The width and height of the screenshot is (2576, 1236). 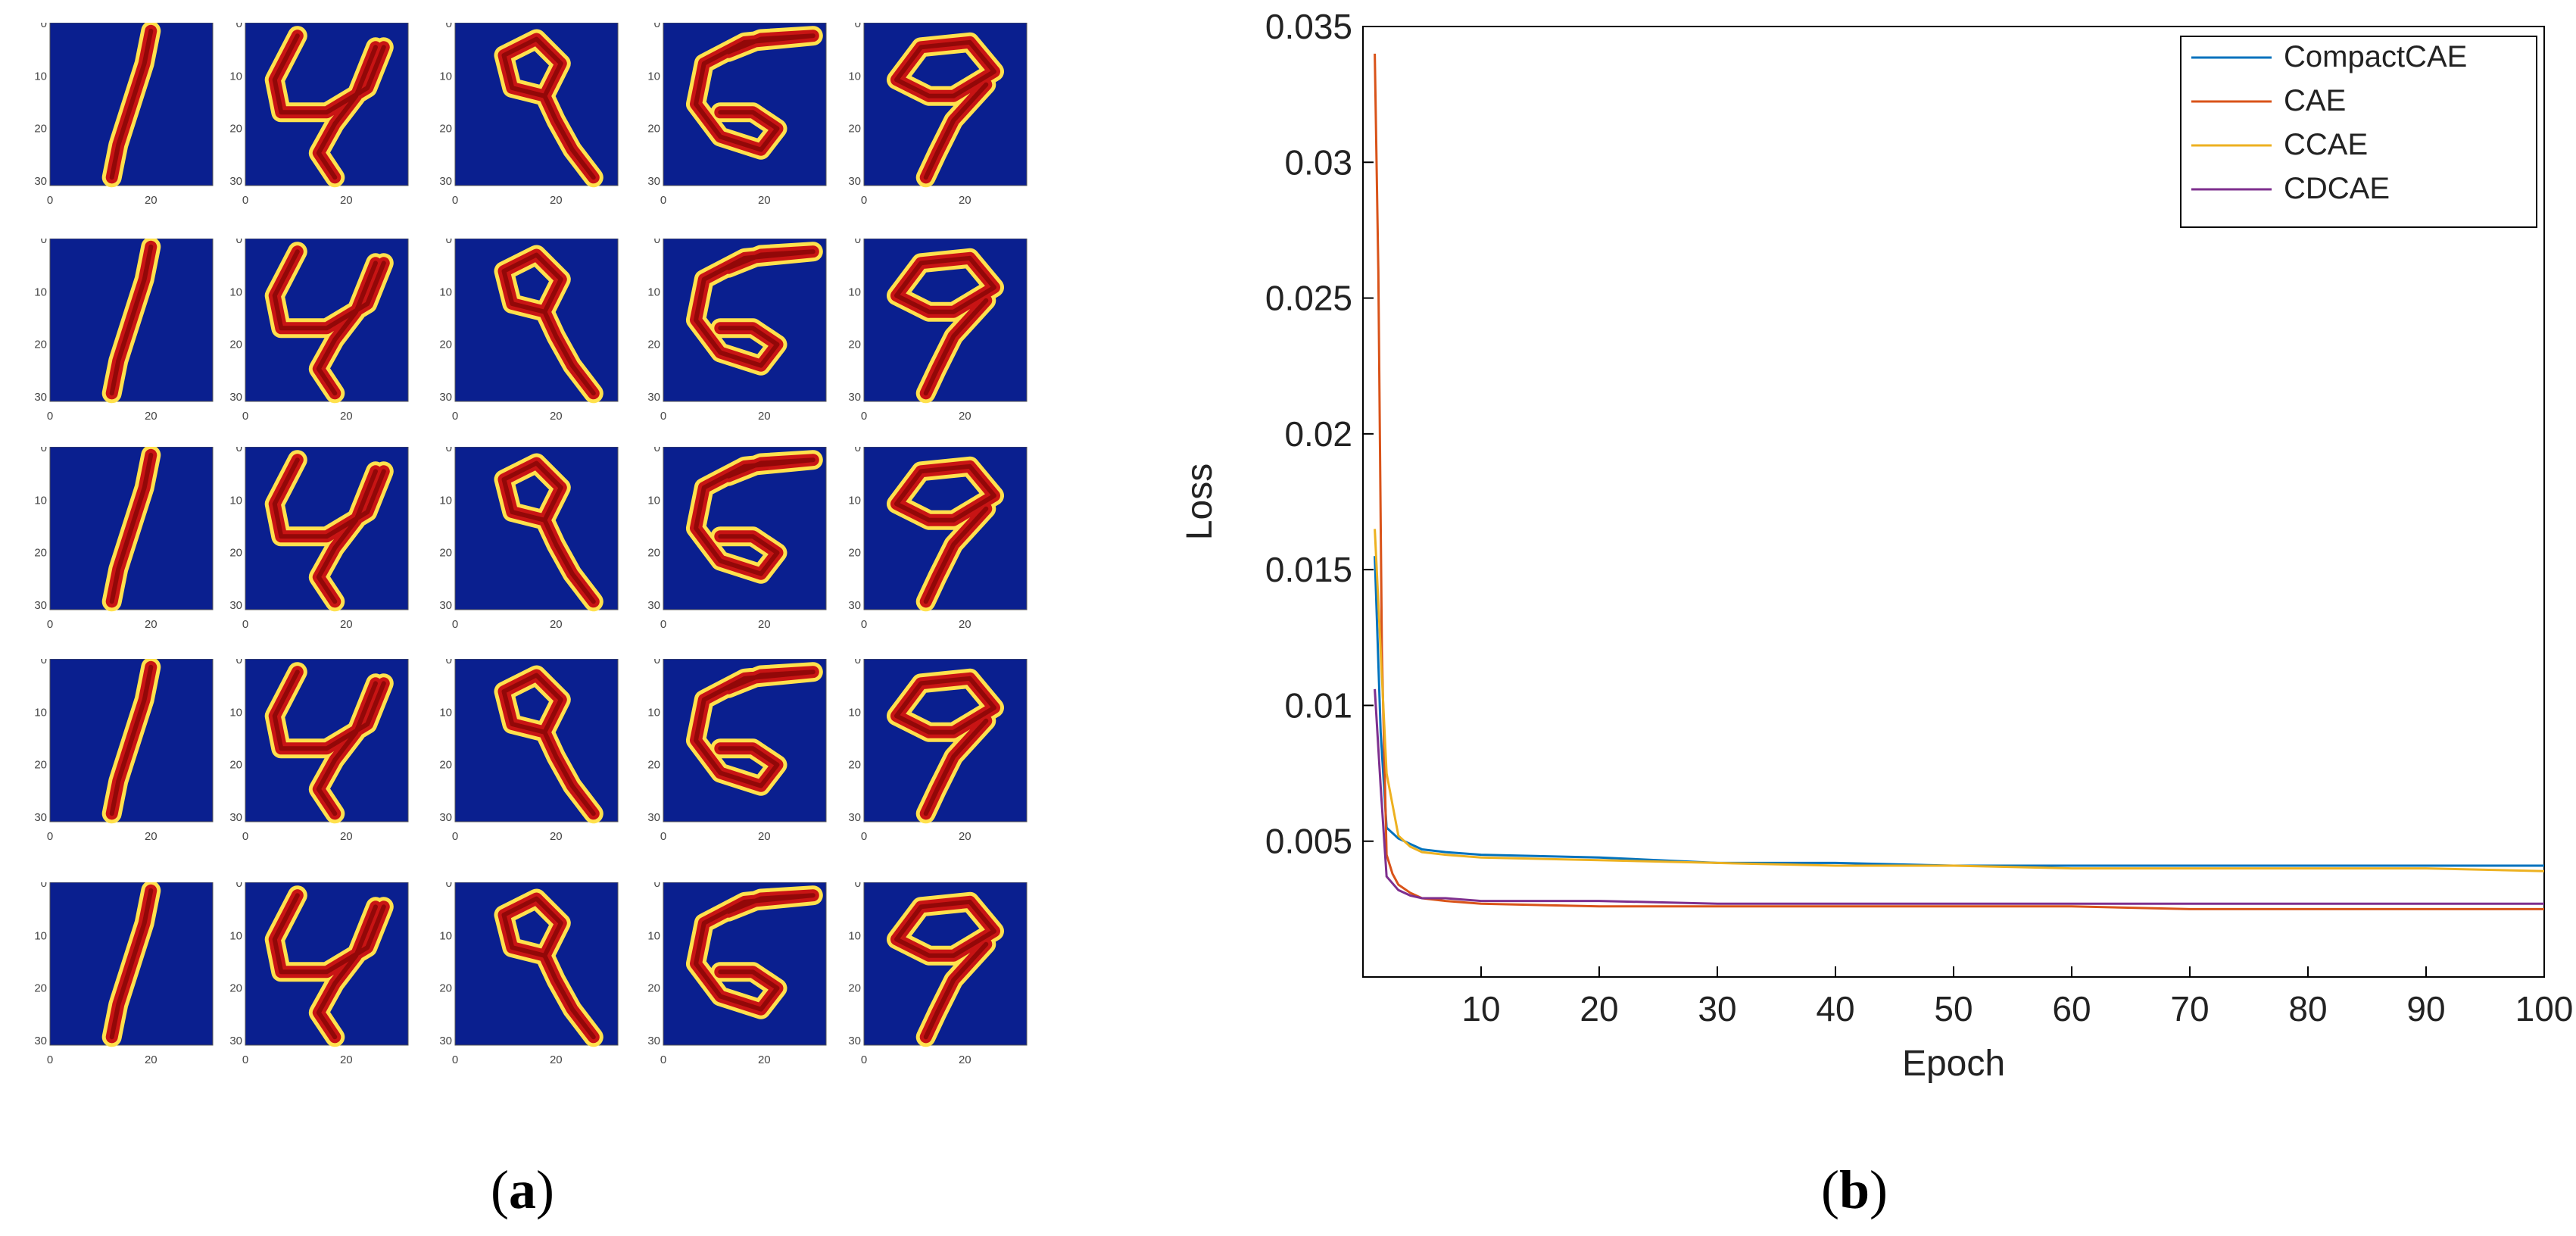 I want to click on series-line-ccae, so click(x=1959, y=700).